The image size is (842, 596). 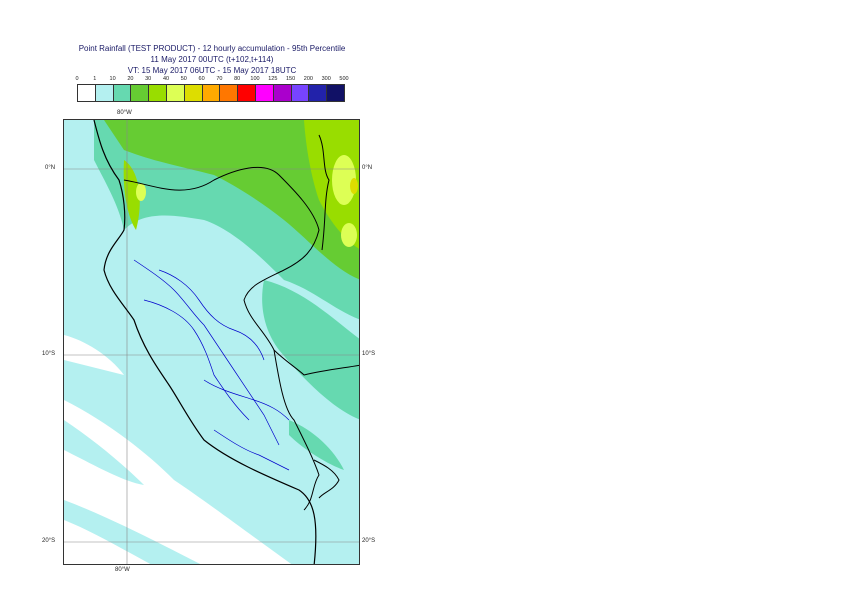 I want to click on dry-area-south, so click(x=178, y=482).